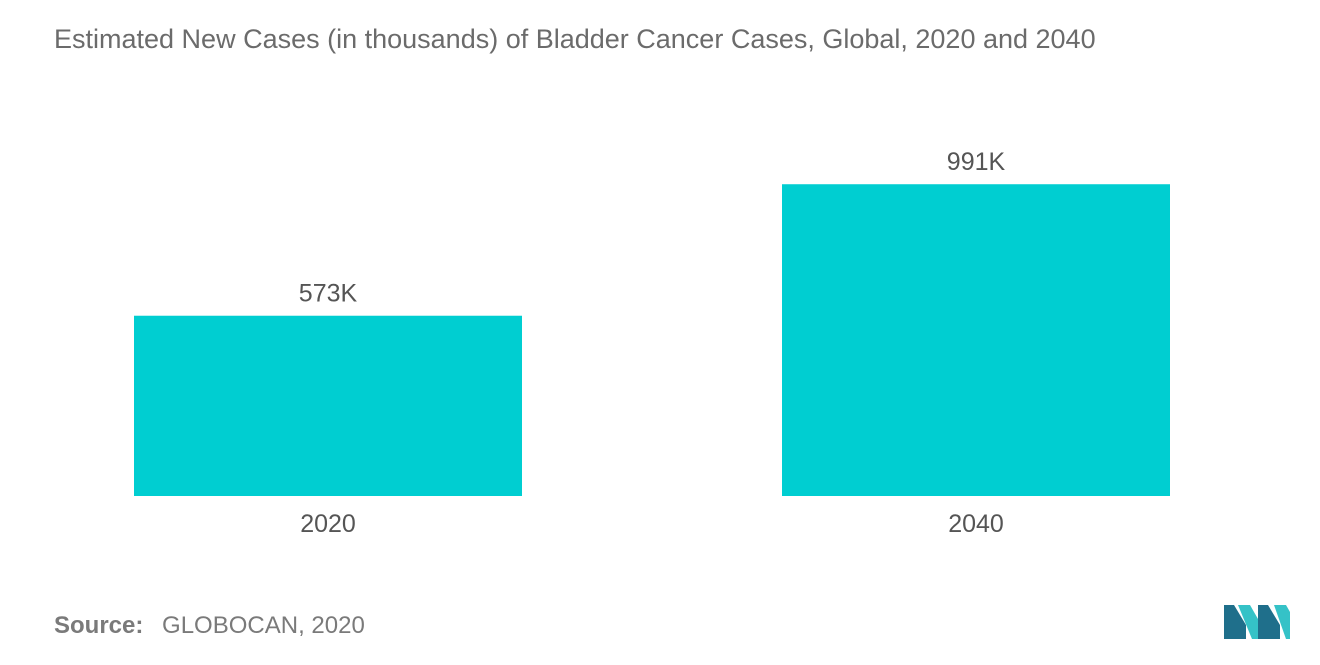 The height and width of the screenshot is (665, 1320). I want to click on x-tick-label-2020: 2020, so click(328, 524).